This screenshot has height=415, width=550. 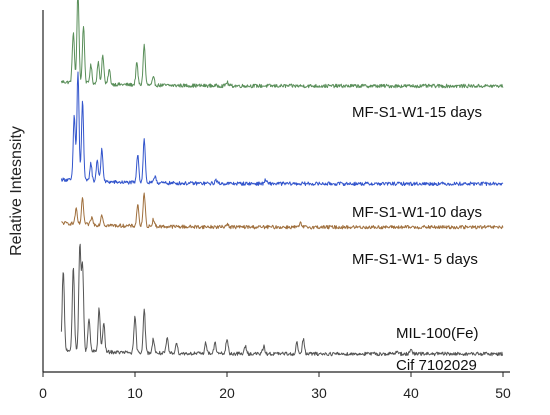 I want to click on y-axis-label: Relative Intesnsity, so click(x=16, y=191).